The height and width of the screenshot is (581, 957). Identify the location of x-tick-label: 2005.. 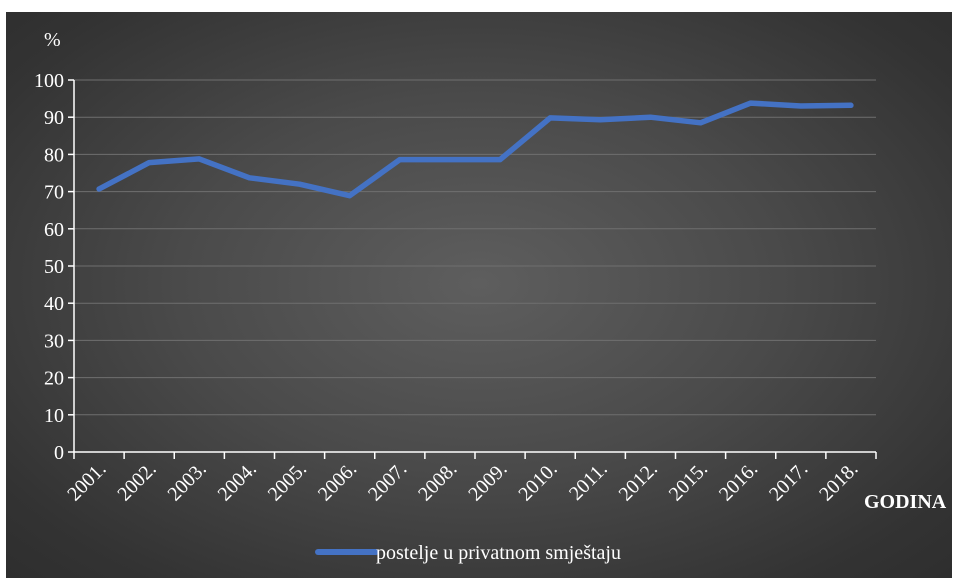
(287, 481).